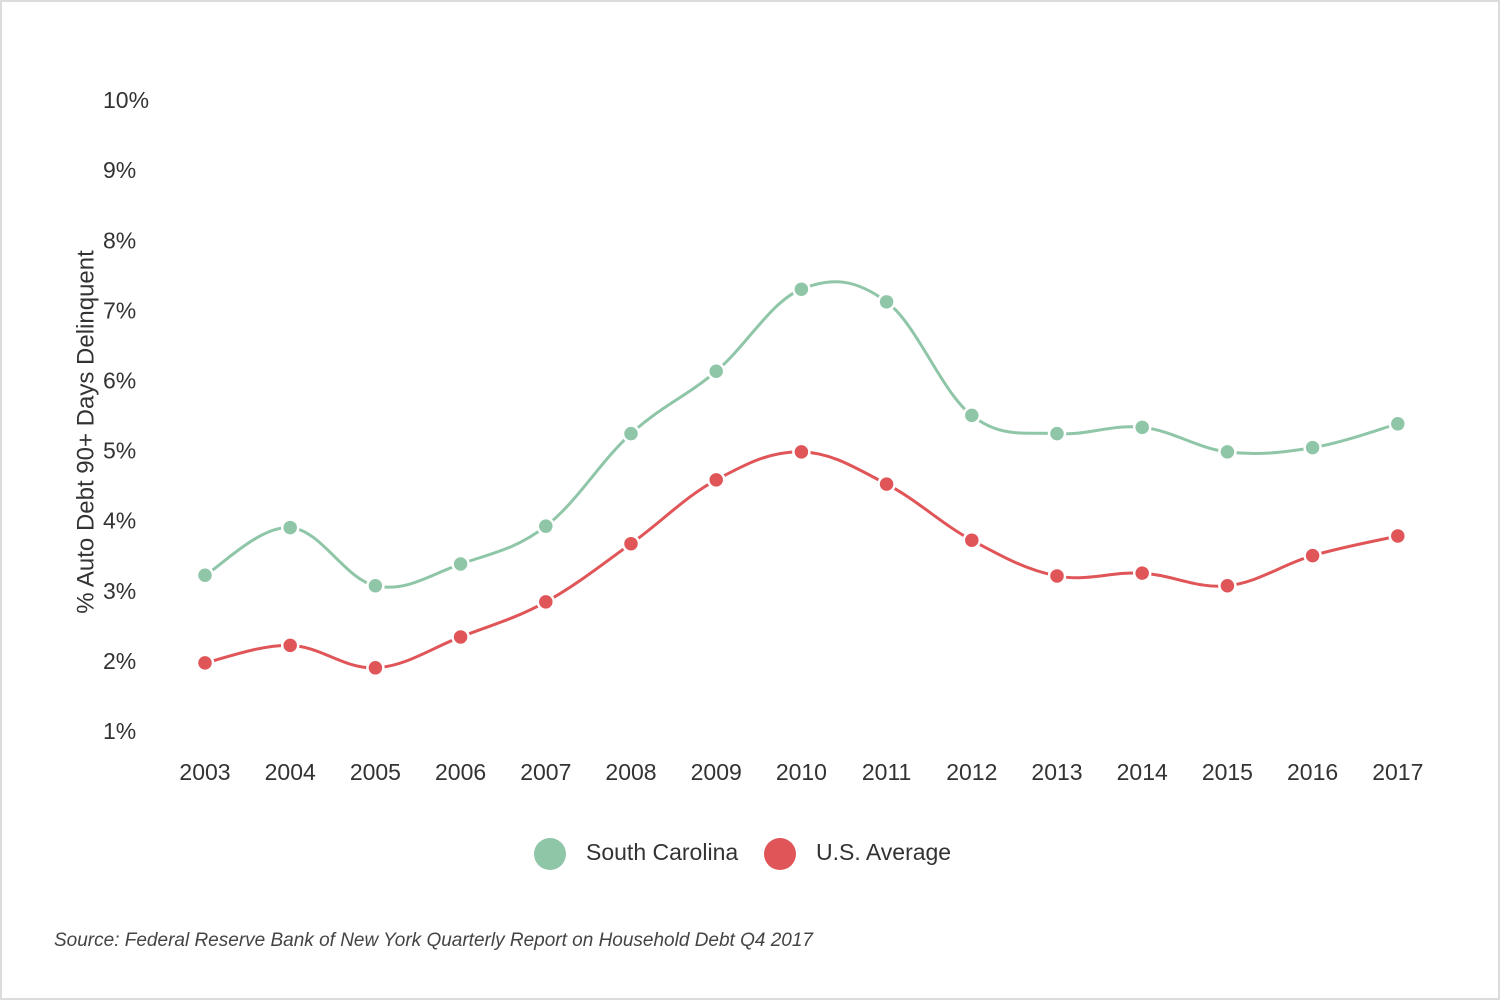 The width and height of the screenshot is (1500, 1002). I want to click on x-tick-label: 2009, so click(716, 772).